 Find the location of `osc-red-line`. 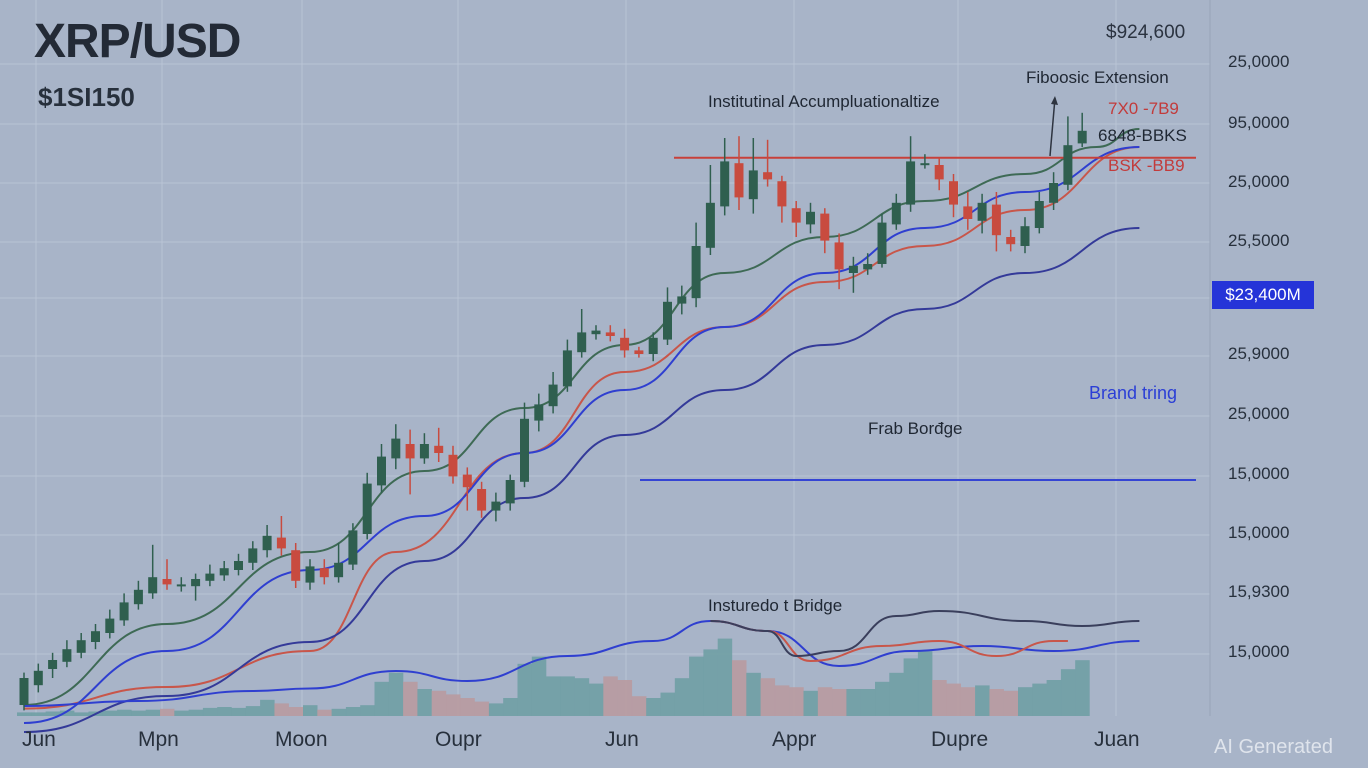

osc-red-line is located at coordinates (889, 641).